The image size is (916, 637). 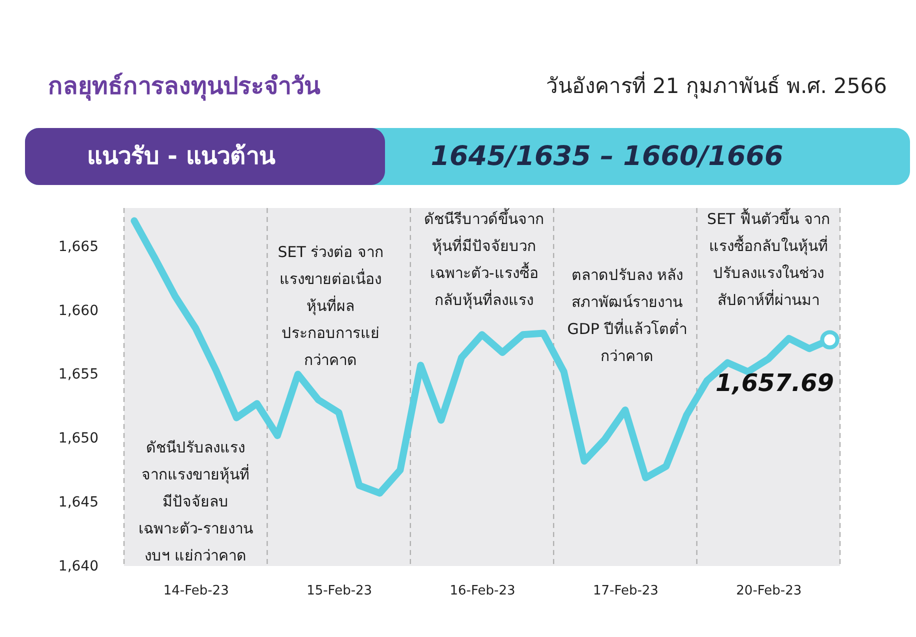 I want to click on x-tick-label: 15-Feb-23, so click(x=339, y=591).